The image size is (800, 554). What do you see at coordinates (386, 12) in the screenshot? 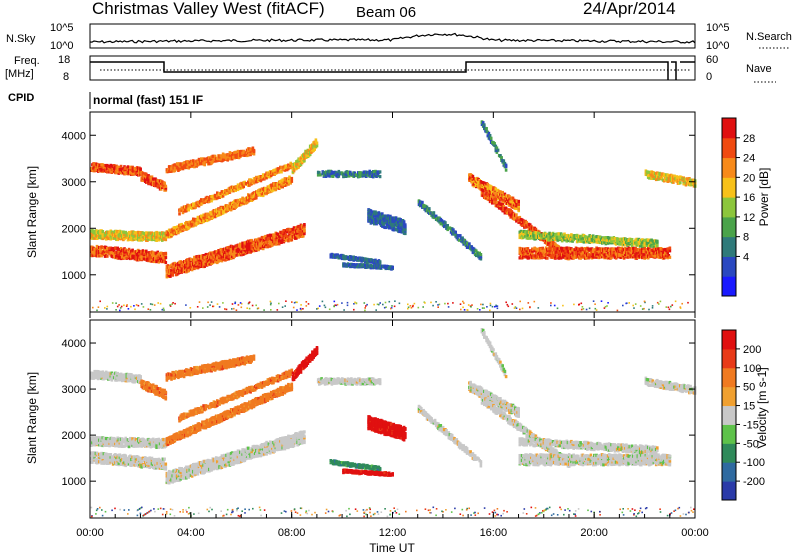
I see `beam-title: Beam 06` at bounding box center [386, 12].